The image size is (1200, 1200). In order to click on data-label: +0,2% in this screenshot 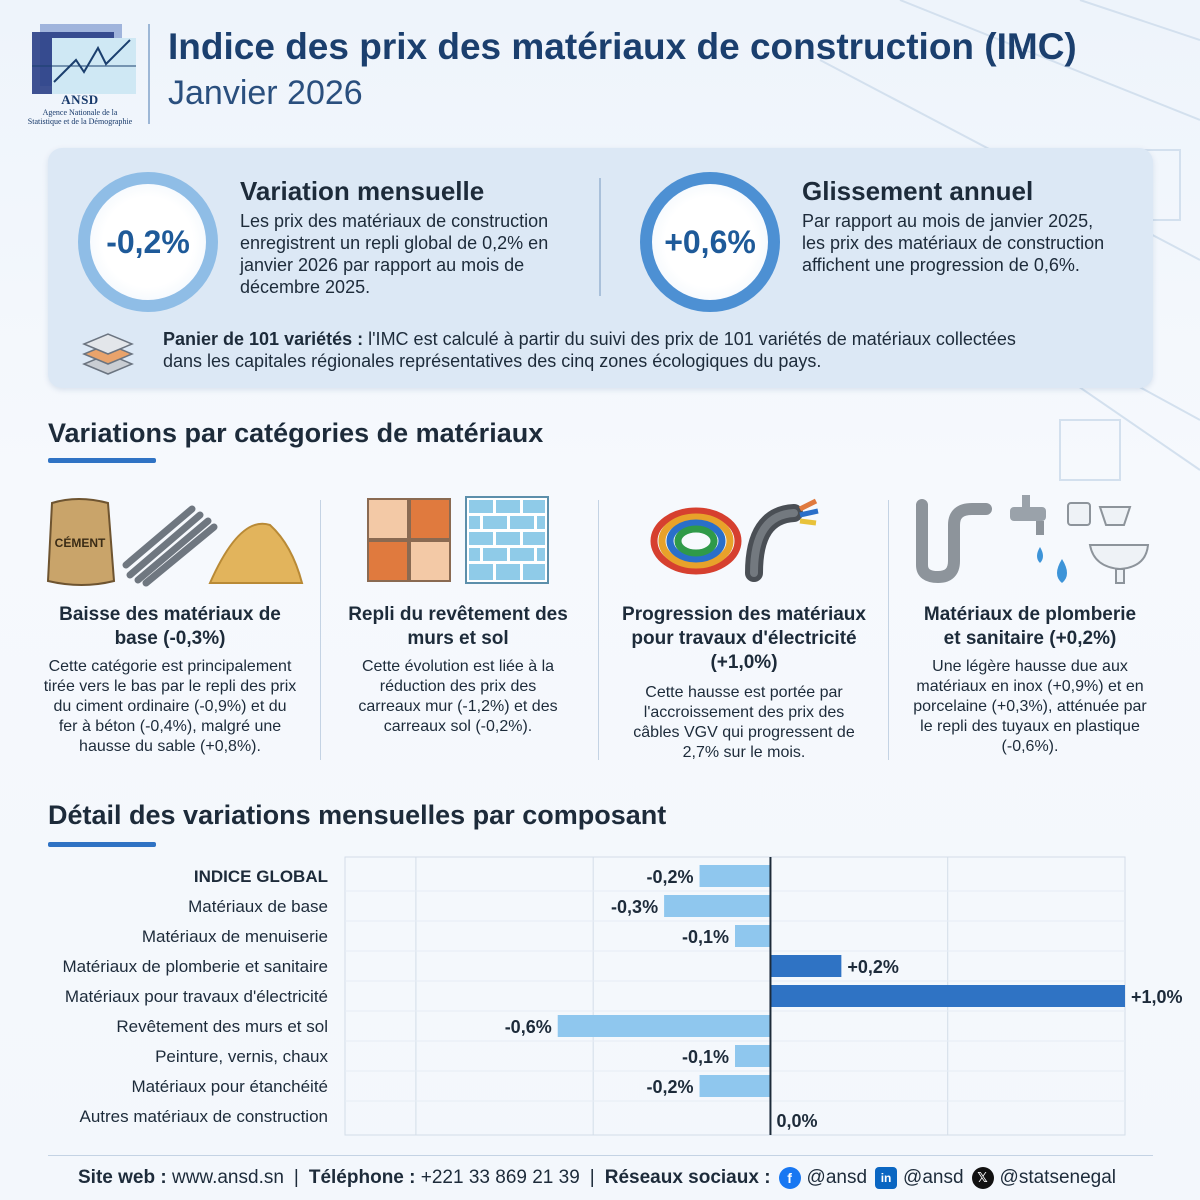, I will do `click(873, 967)`.